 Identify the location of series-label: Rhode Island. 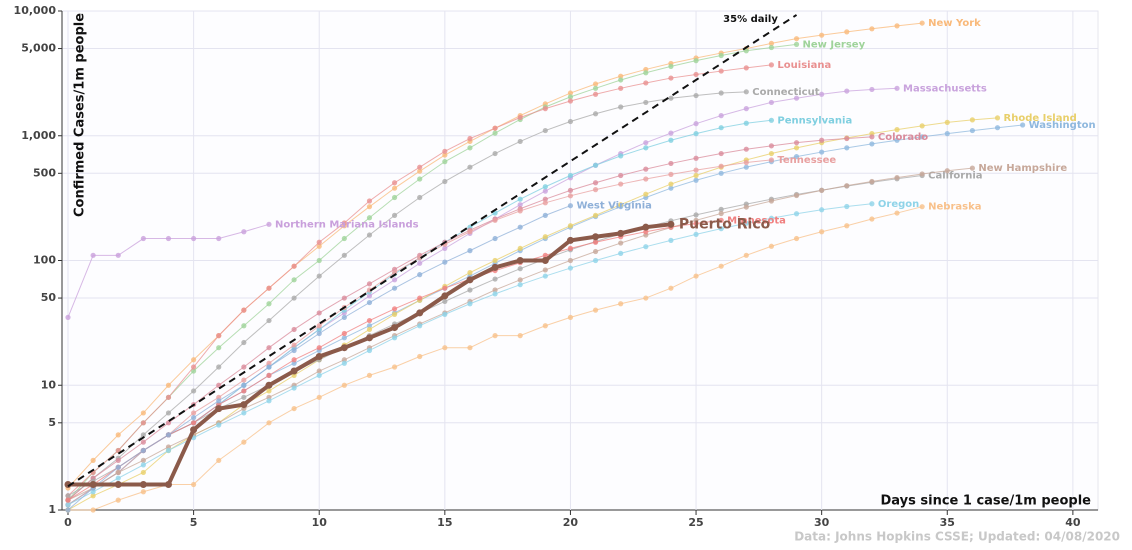
(1040, 118).